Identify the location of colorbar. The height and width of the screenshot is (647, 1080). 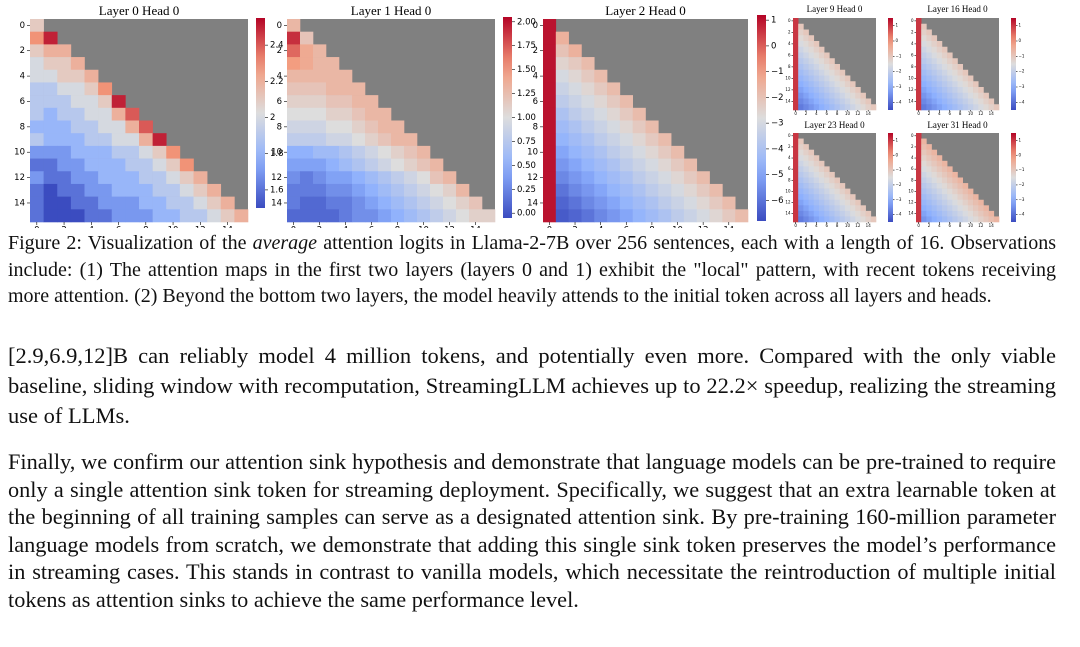
(890, 177).